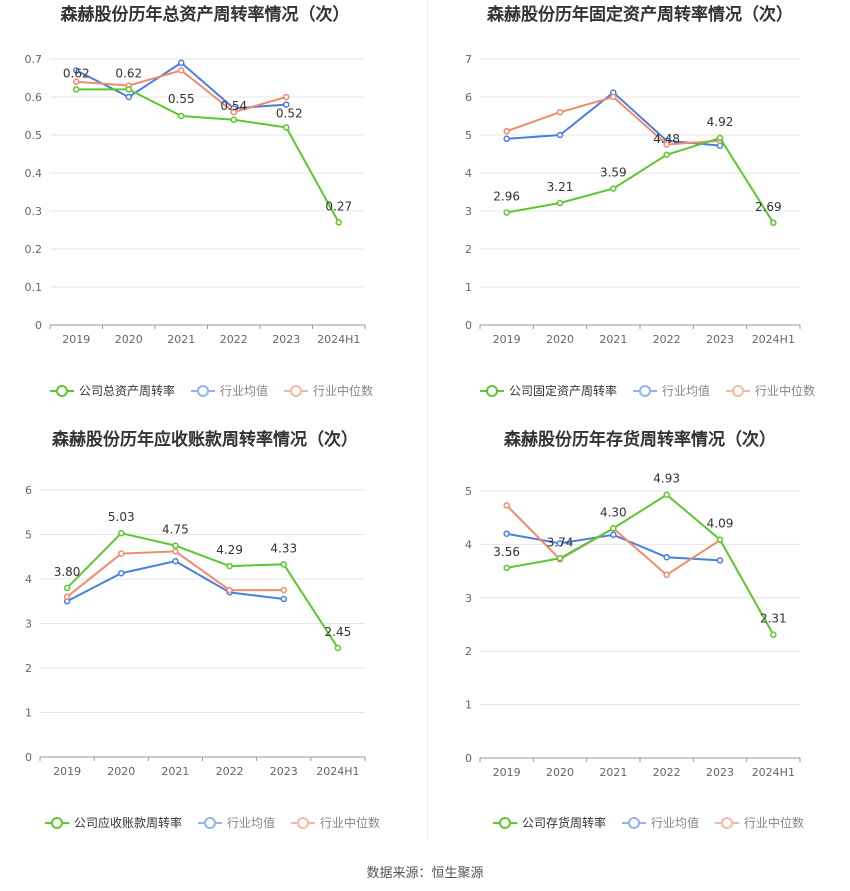 The image size is (850, 891). What do you see at coordinates (121, 771) in the screenshot?
I see `x-tick-label: 2020` at bounding box center [121, 771].